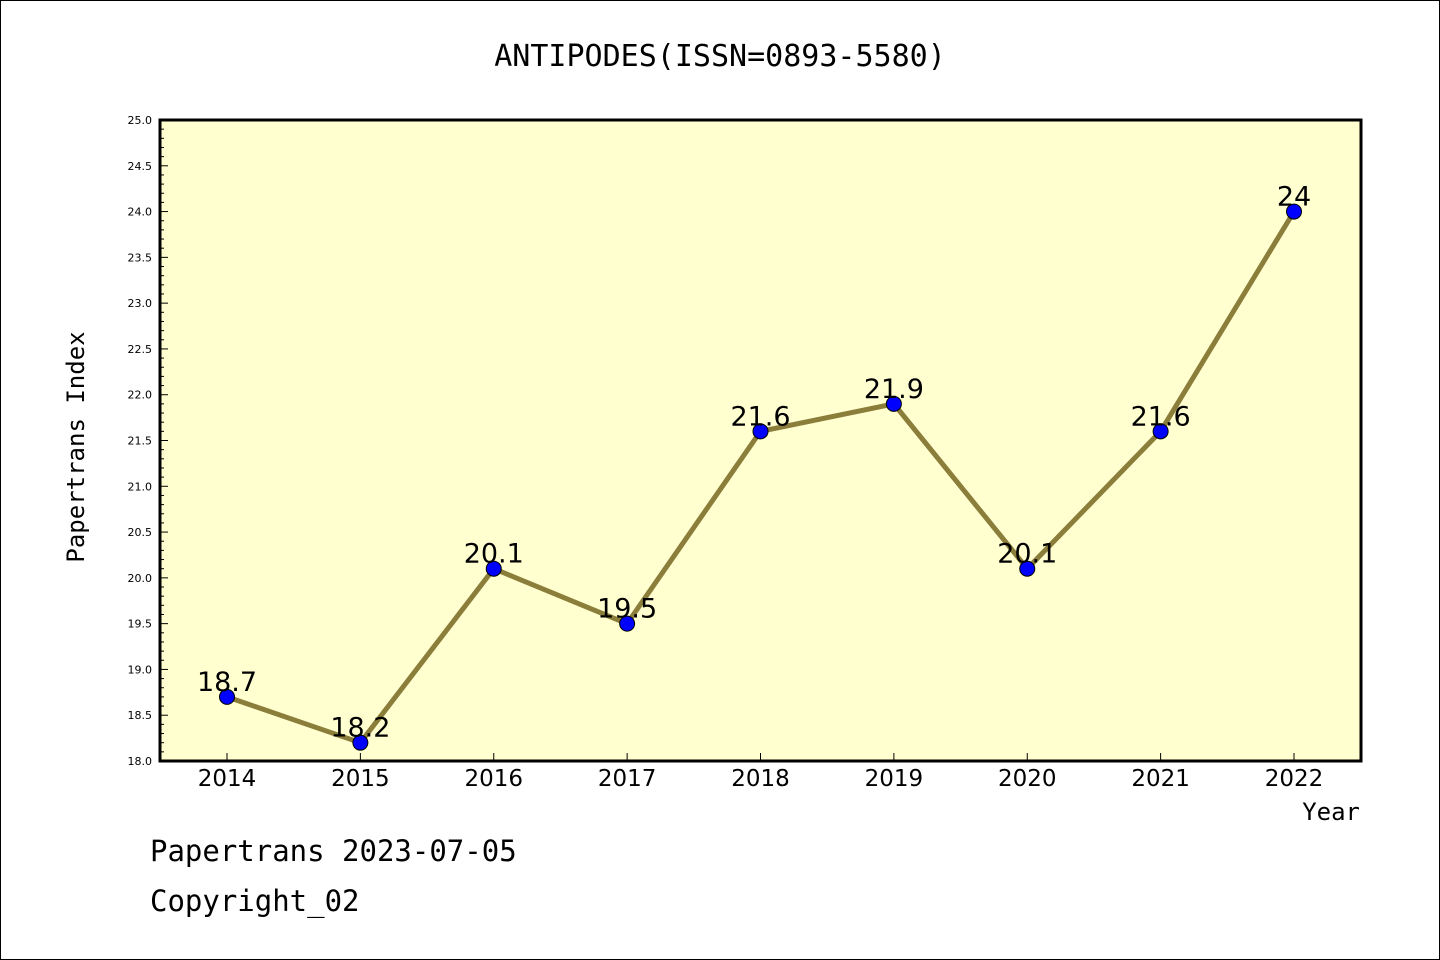  Describe the element at coordinates (720, 56) in the screenshot. I see `chart-title: ANTIPODES(ISSN=0893-5580)` at that location.